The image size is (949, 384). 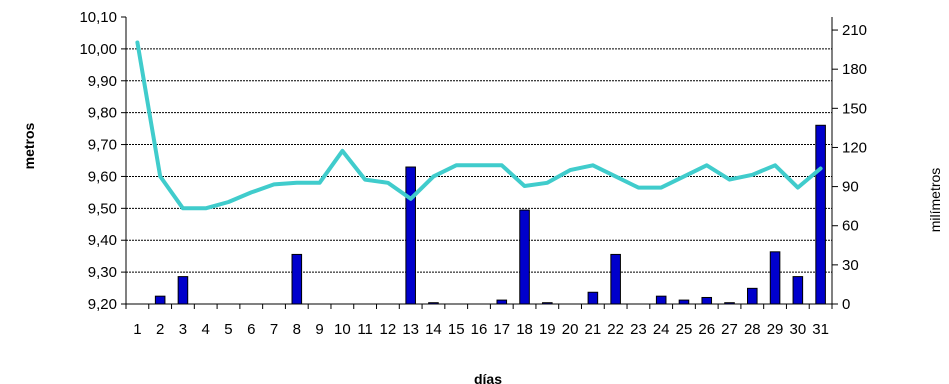 What do you see at coordinates (684, 329) in the screenshot?
I see `x-tick-label: 25` at bounding box center [684, 329].